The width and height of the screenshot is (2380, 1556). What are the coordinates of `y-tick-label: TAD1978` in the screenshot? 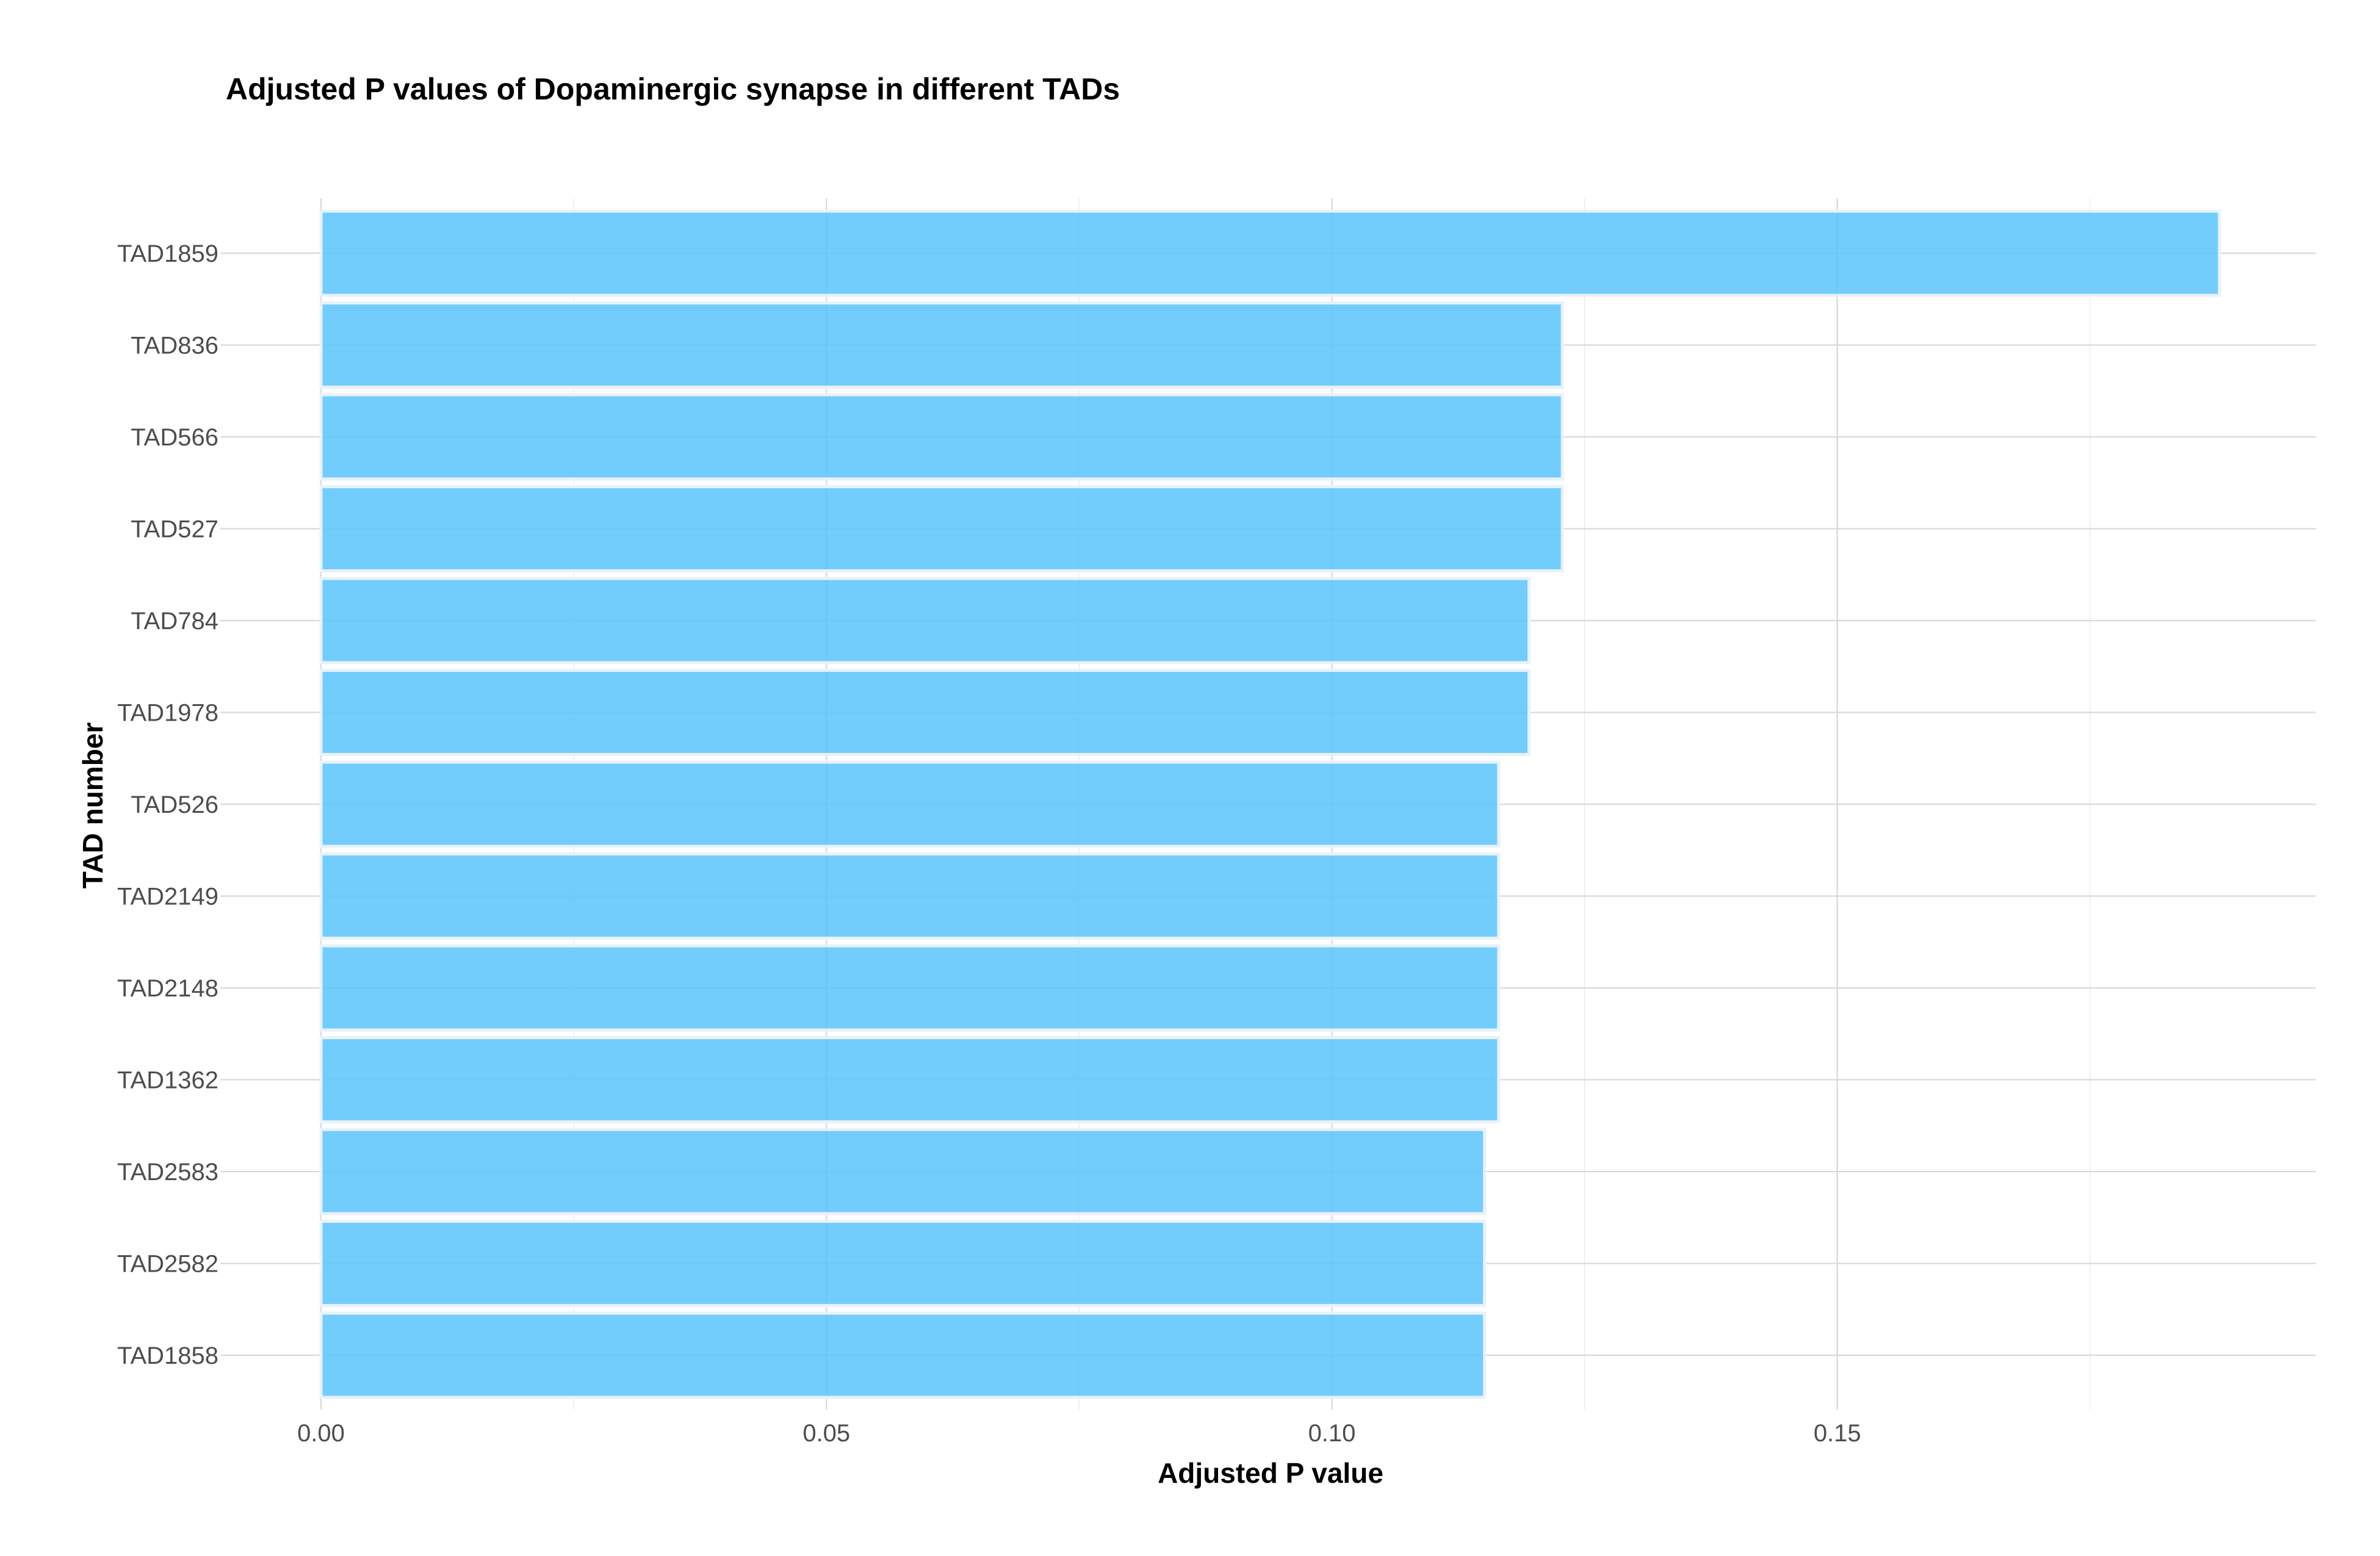 It's located at (167, 713).